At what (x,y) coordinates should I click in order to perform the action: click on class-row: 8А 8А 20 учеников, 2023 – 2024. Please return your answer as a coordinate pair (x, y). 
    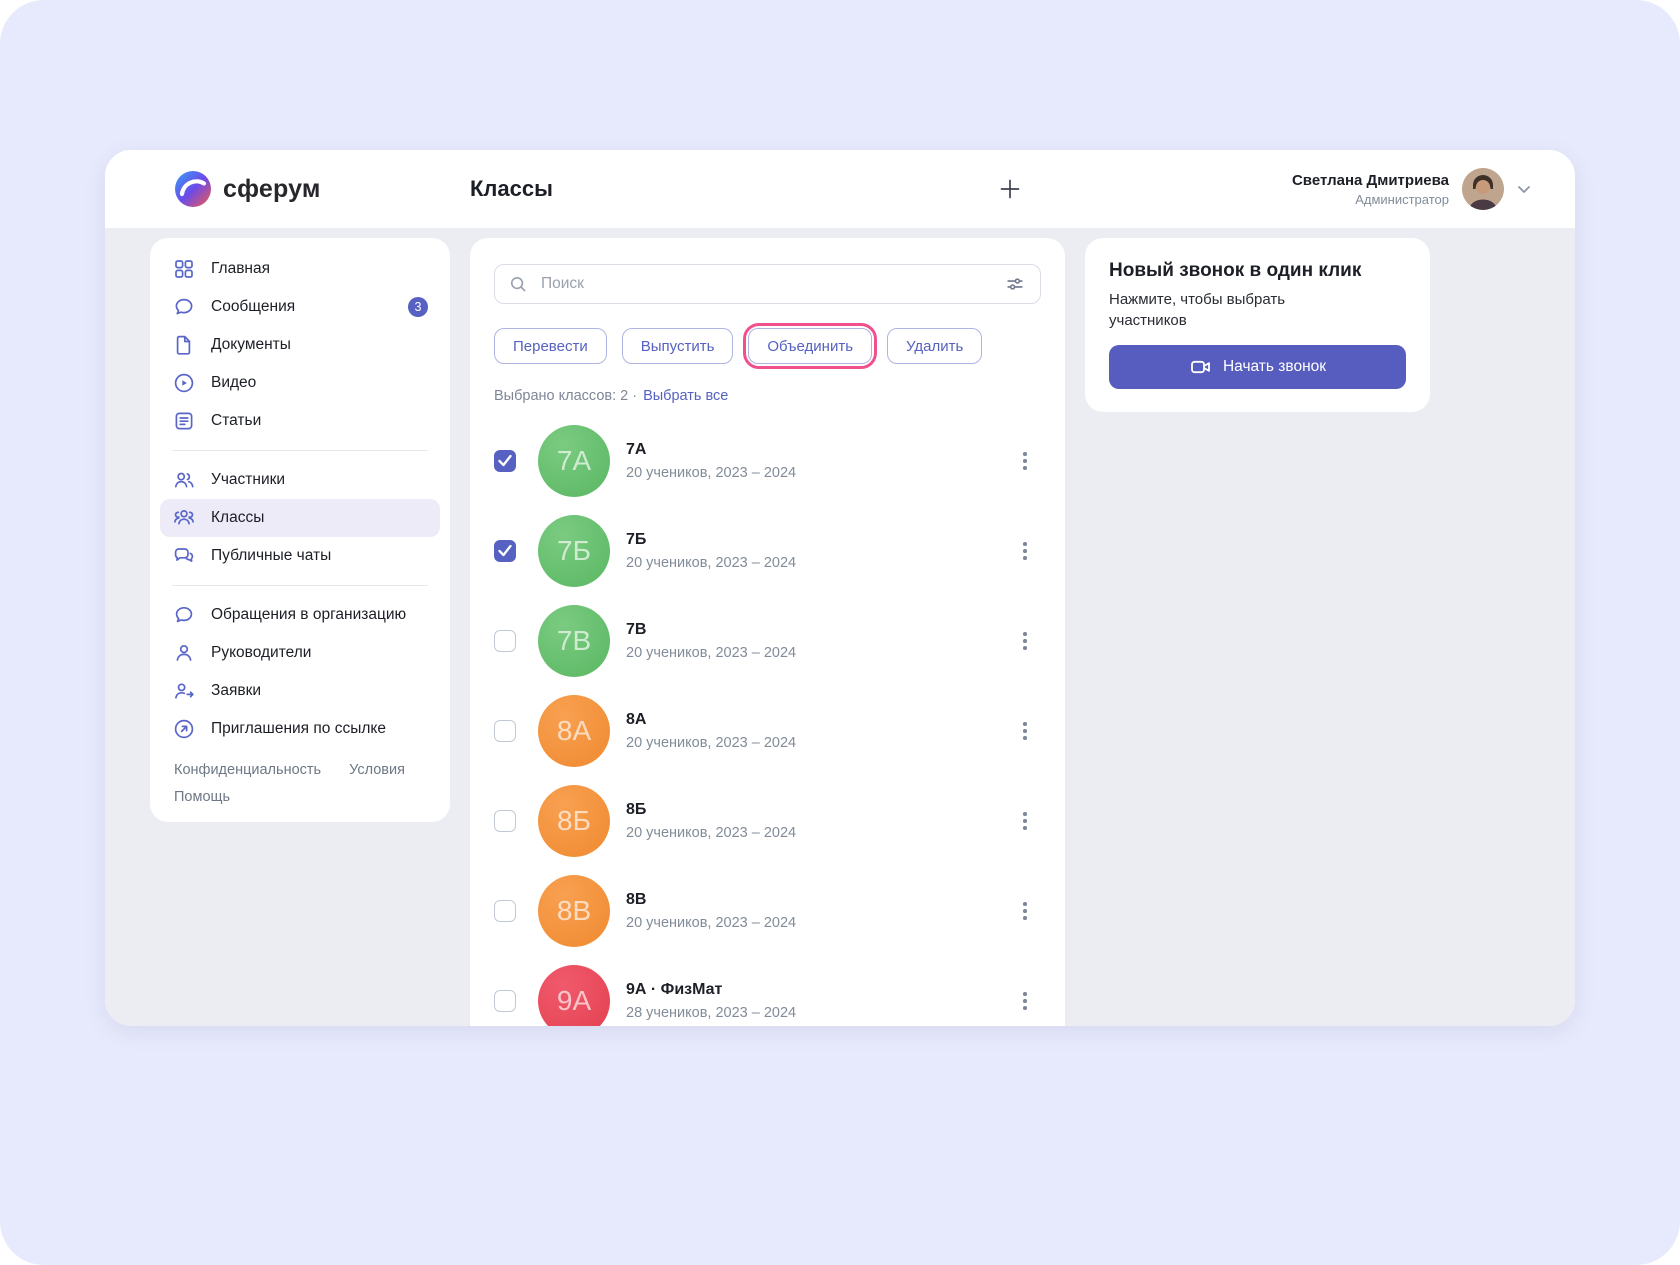
    Looking at the image, I should click on (767, 731).